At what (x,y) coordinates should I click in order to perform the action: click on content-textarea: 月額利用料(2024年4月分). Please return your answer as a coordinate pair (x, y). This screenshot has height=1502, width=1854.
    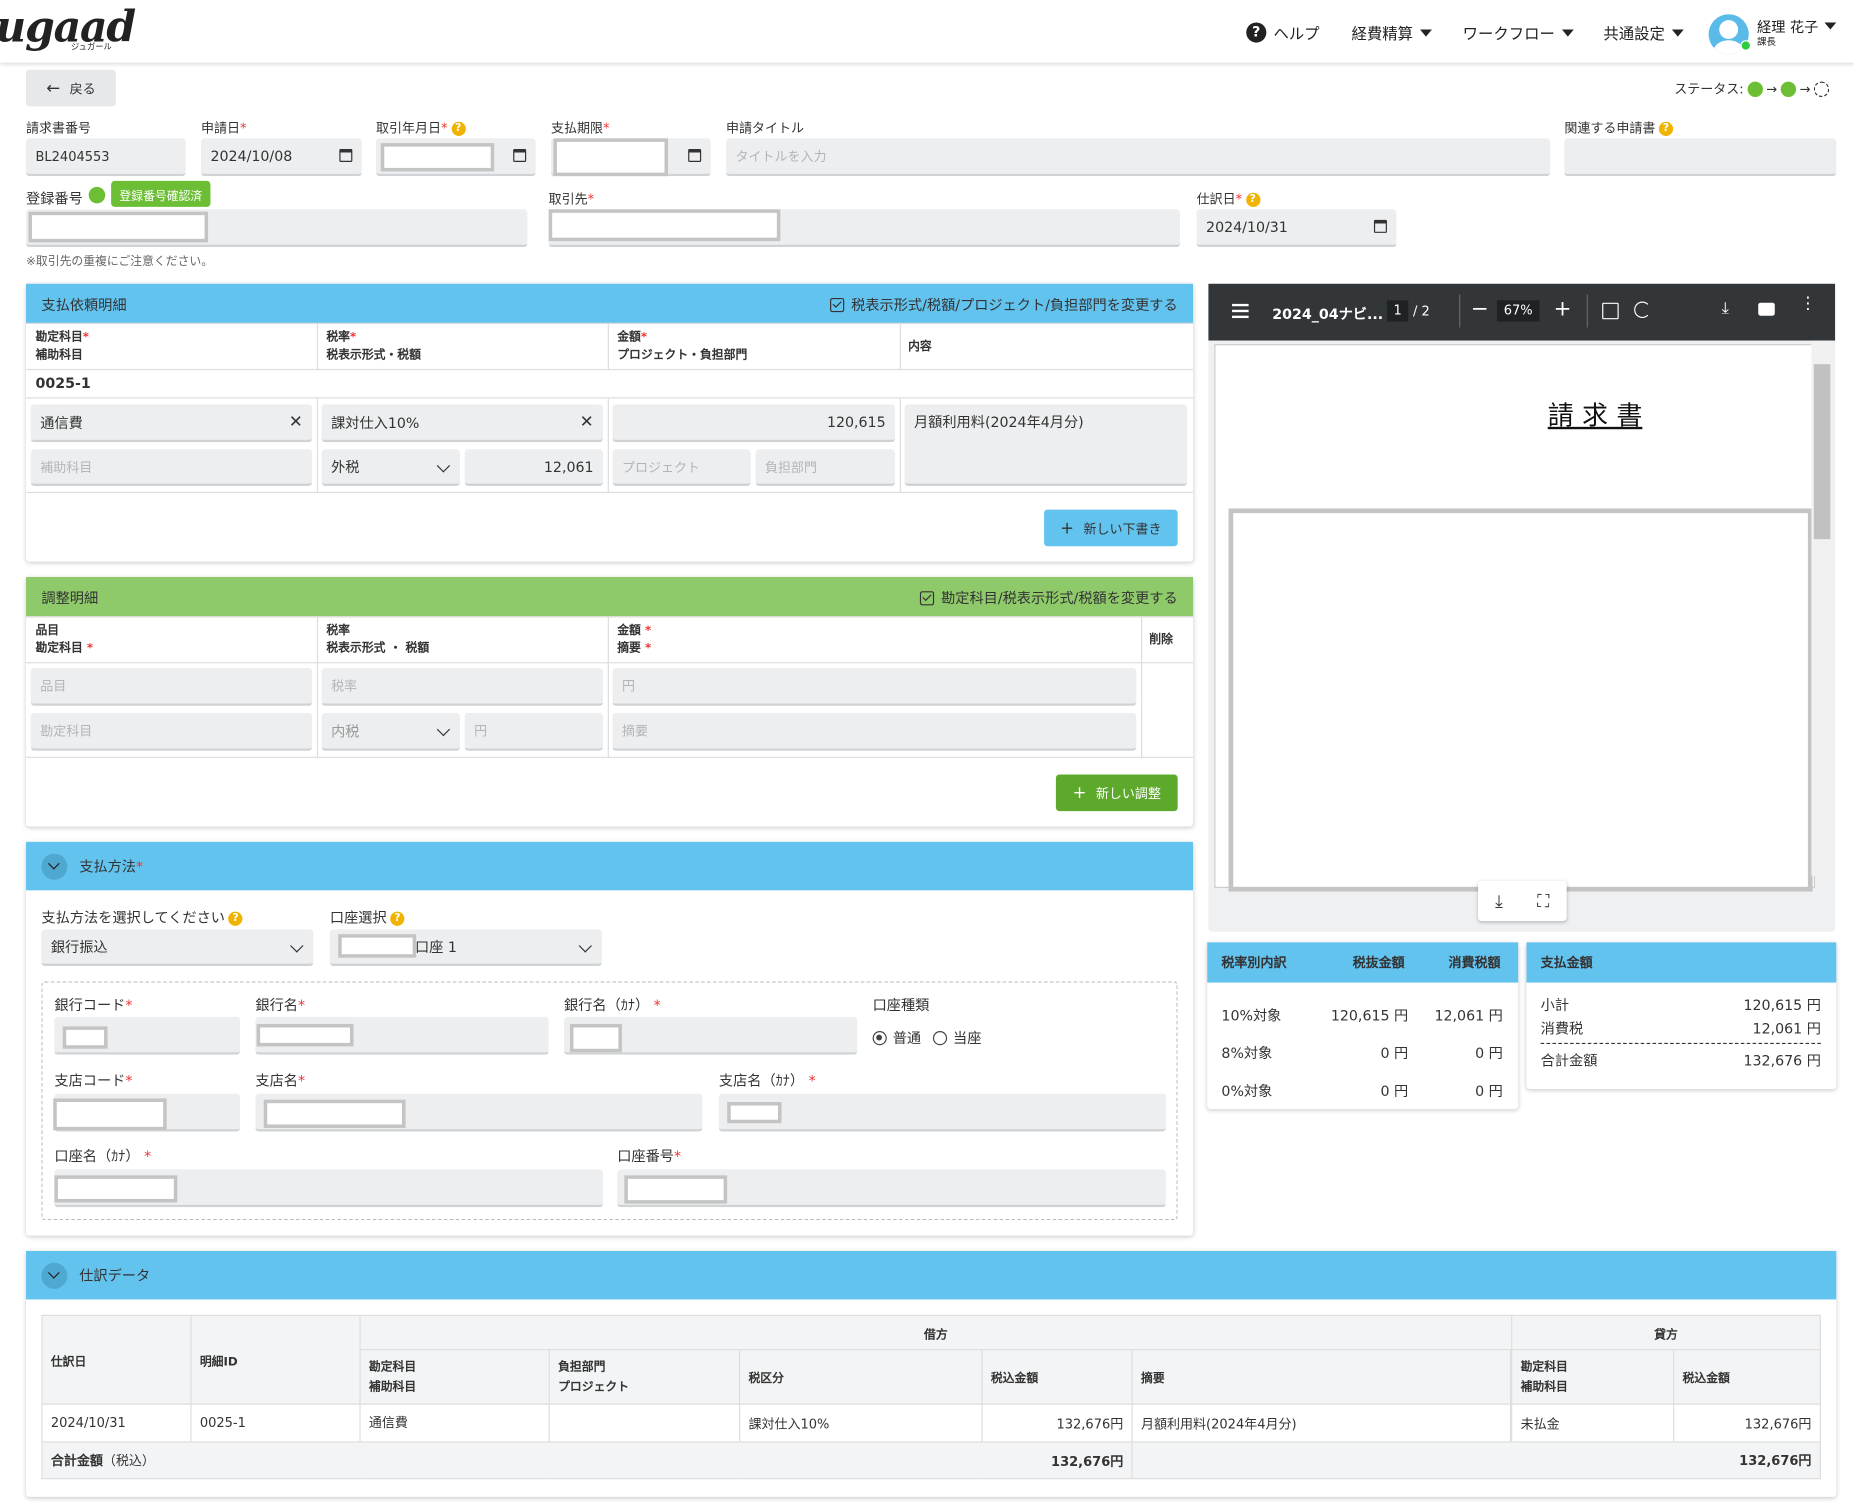
    Looking at the image, I should click on (1046, 445).